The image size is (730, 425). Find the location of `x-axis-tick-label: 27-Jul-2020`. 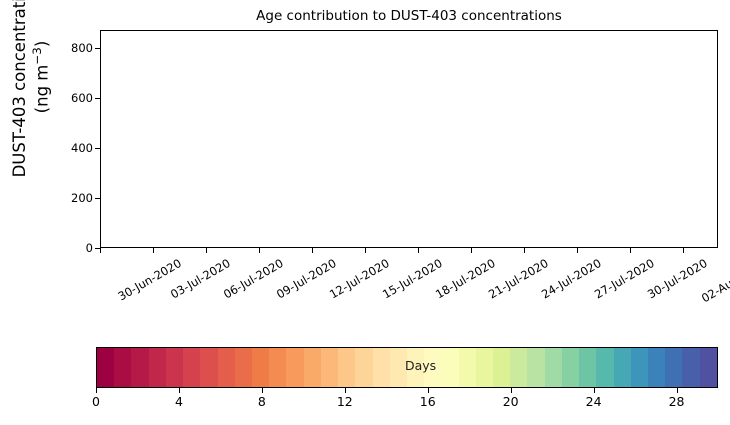

x-axis-tick-label: 27-Jul-2020 is located at coordinates (624, 279).